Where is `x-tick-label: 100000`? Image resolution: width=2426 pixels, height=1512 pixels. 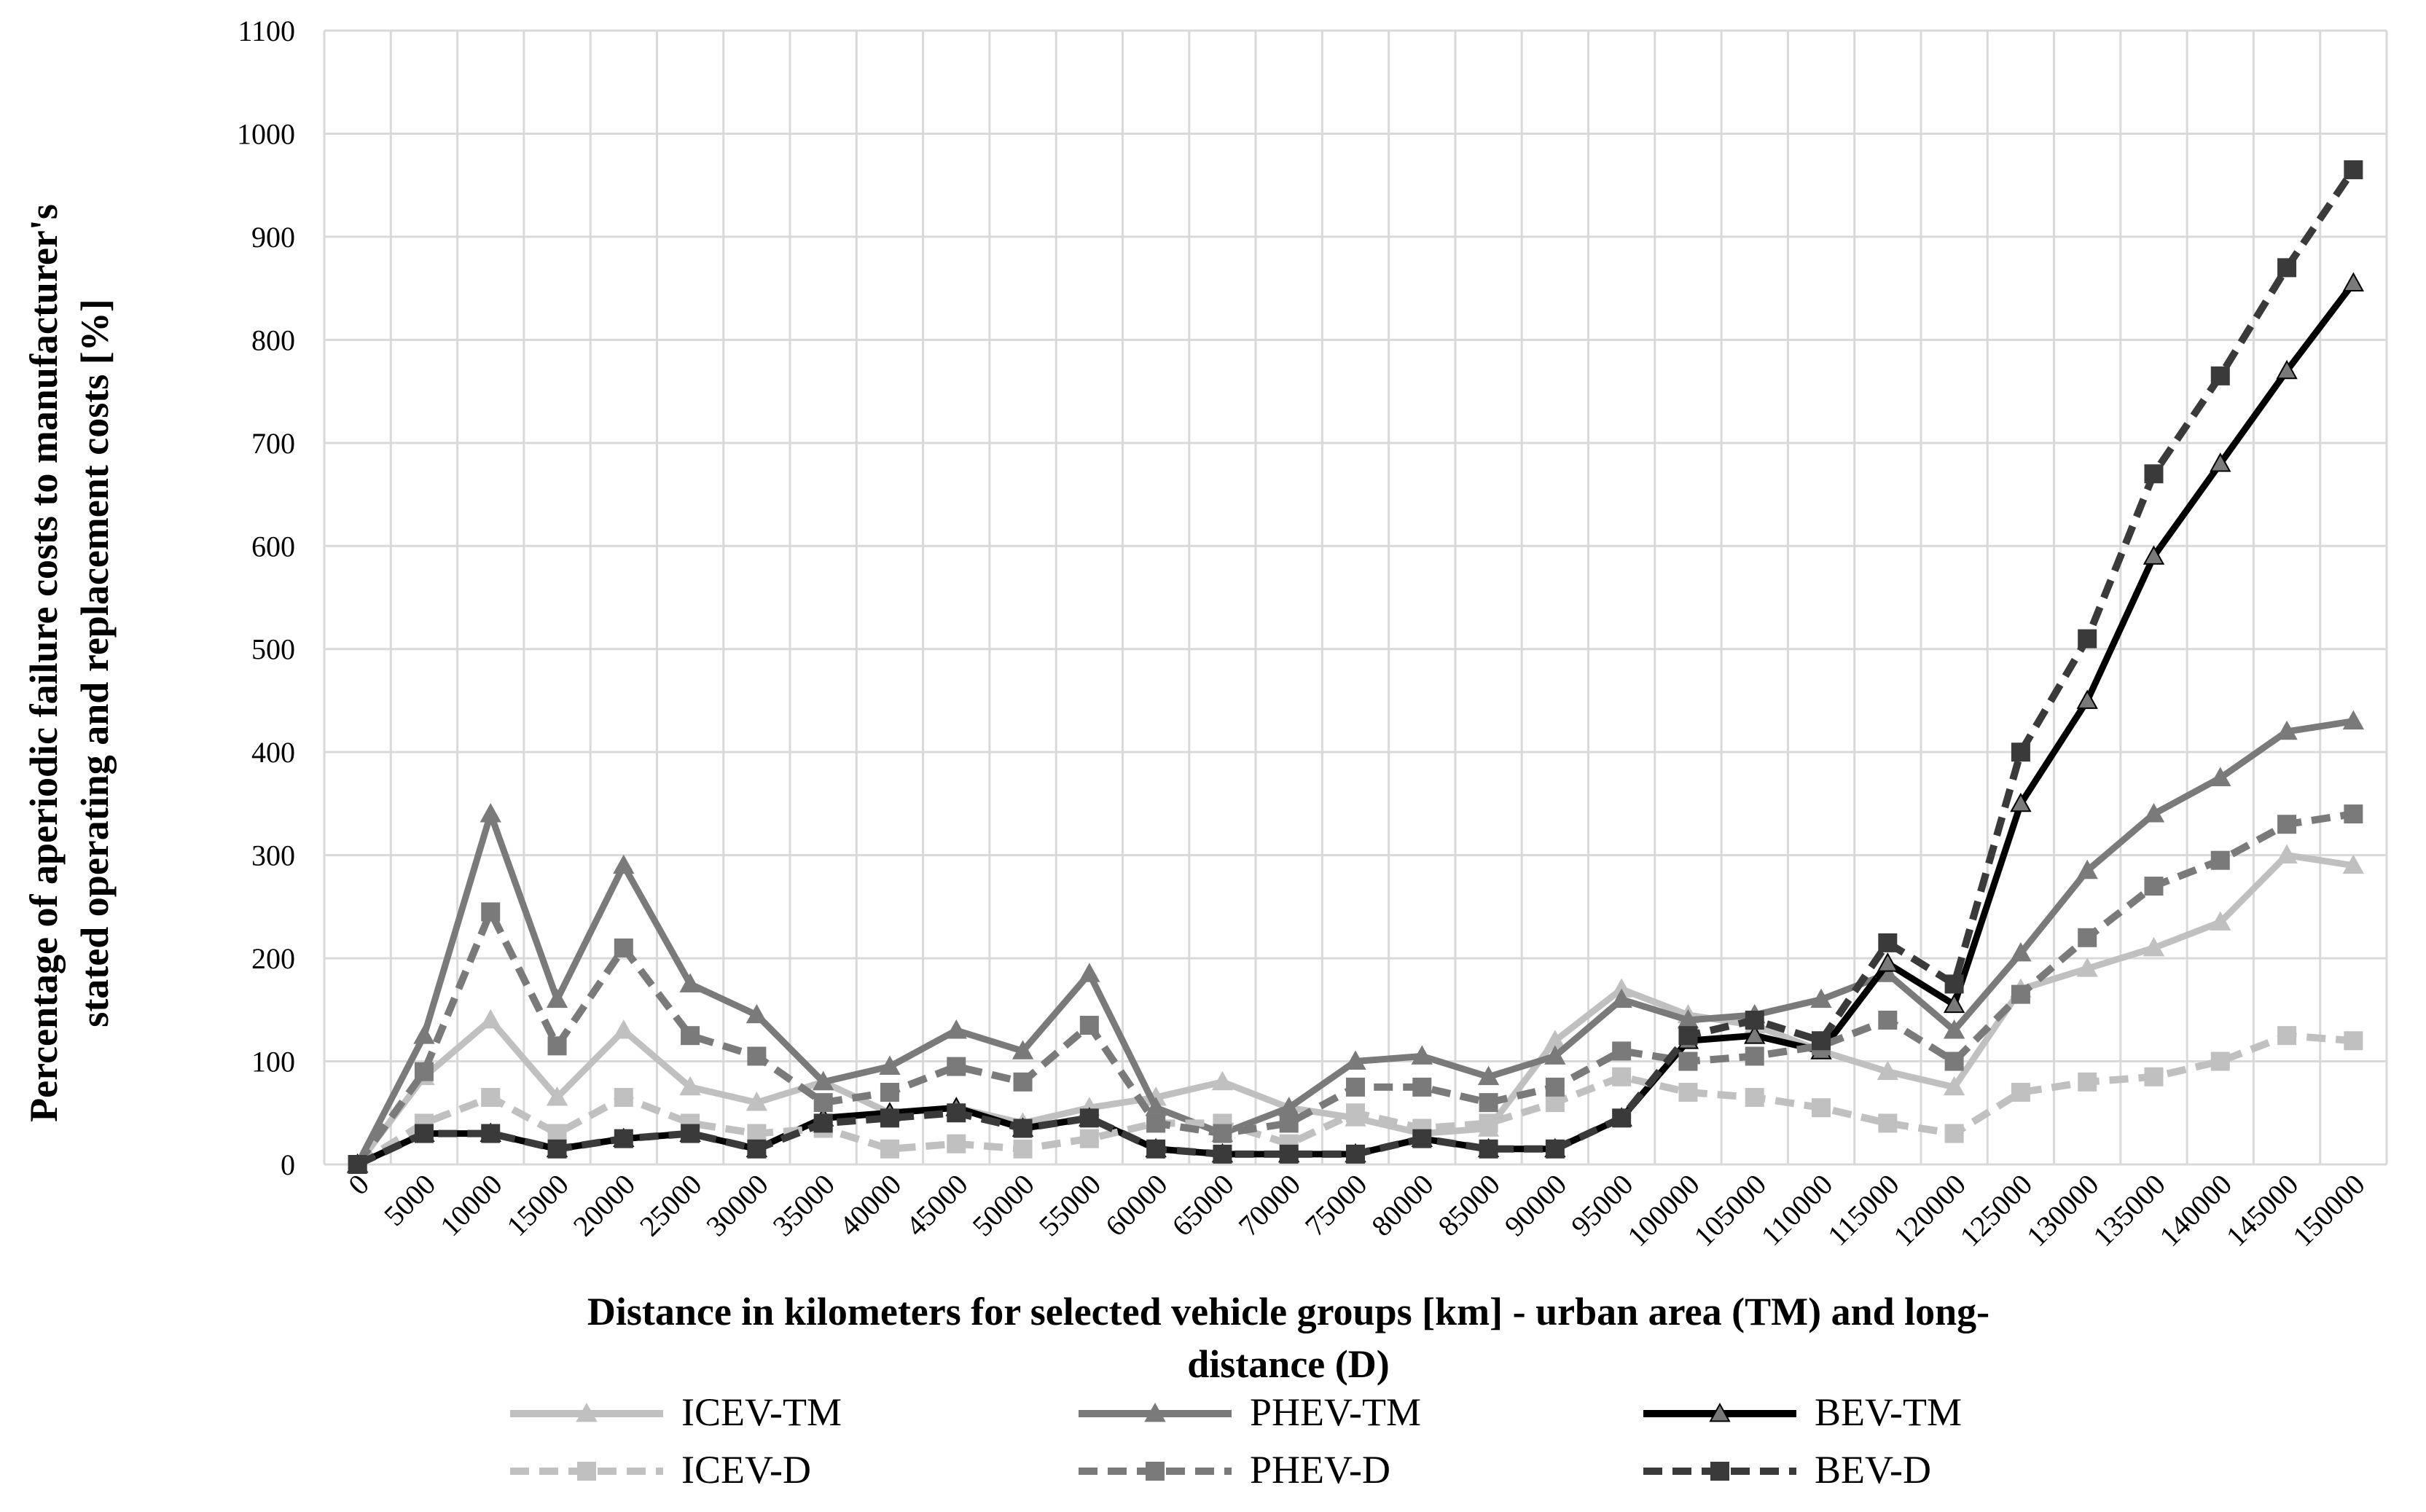 x-tick-label: 100000 is located at coordinates (1664, 1210).